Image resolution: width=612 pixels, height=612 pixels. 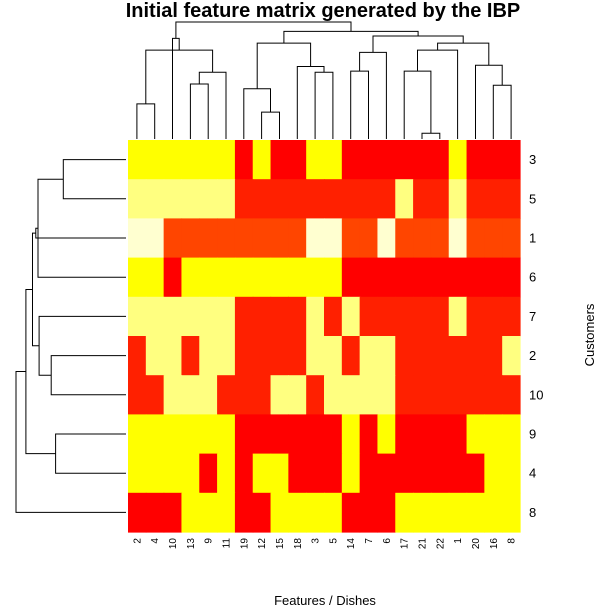 I want to click on column-tick-label: 8, so click(x=512, y=541).